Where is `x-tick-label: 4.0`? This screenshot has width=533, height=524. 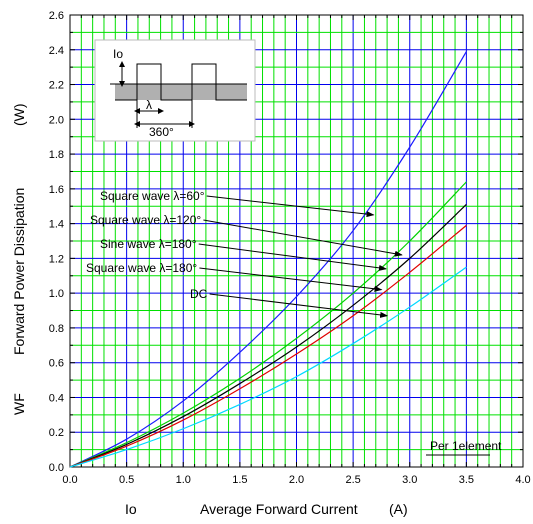
x-tick-label: 4.0 is located at coordinates (522, 480).